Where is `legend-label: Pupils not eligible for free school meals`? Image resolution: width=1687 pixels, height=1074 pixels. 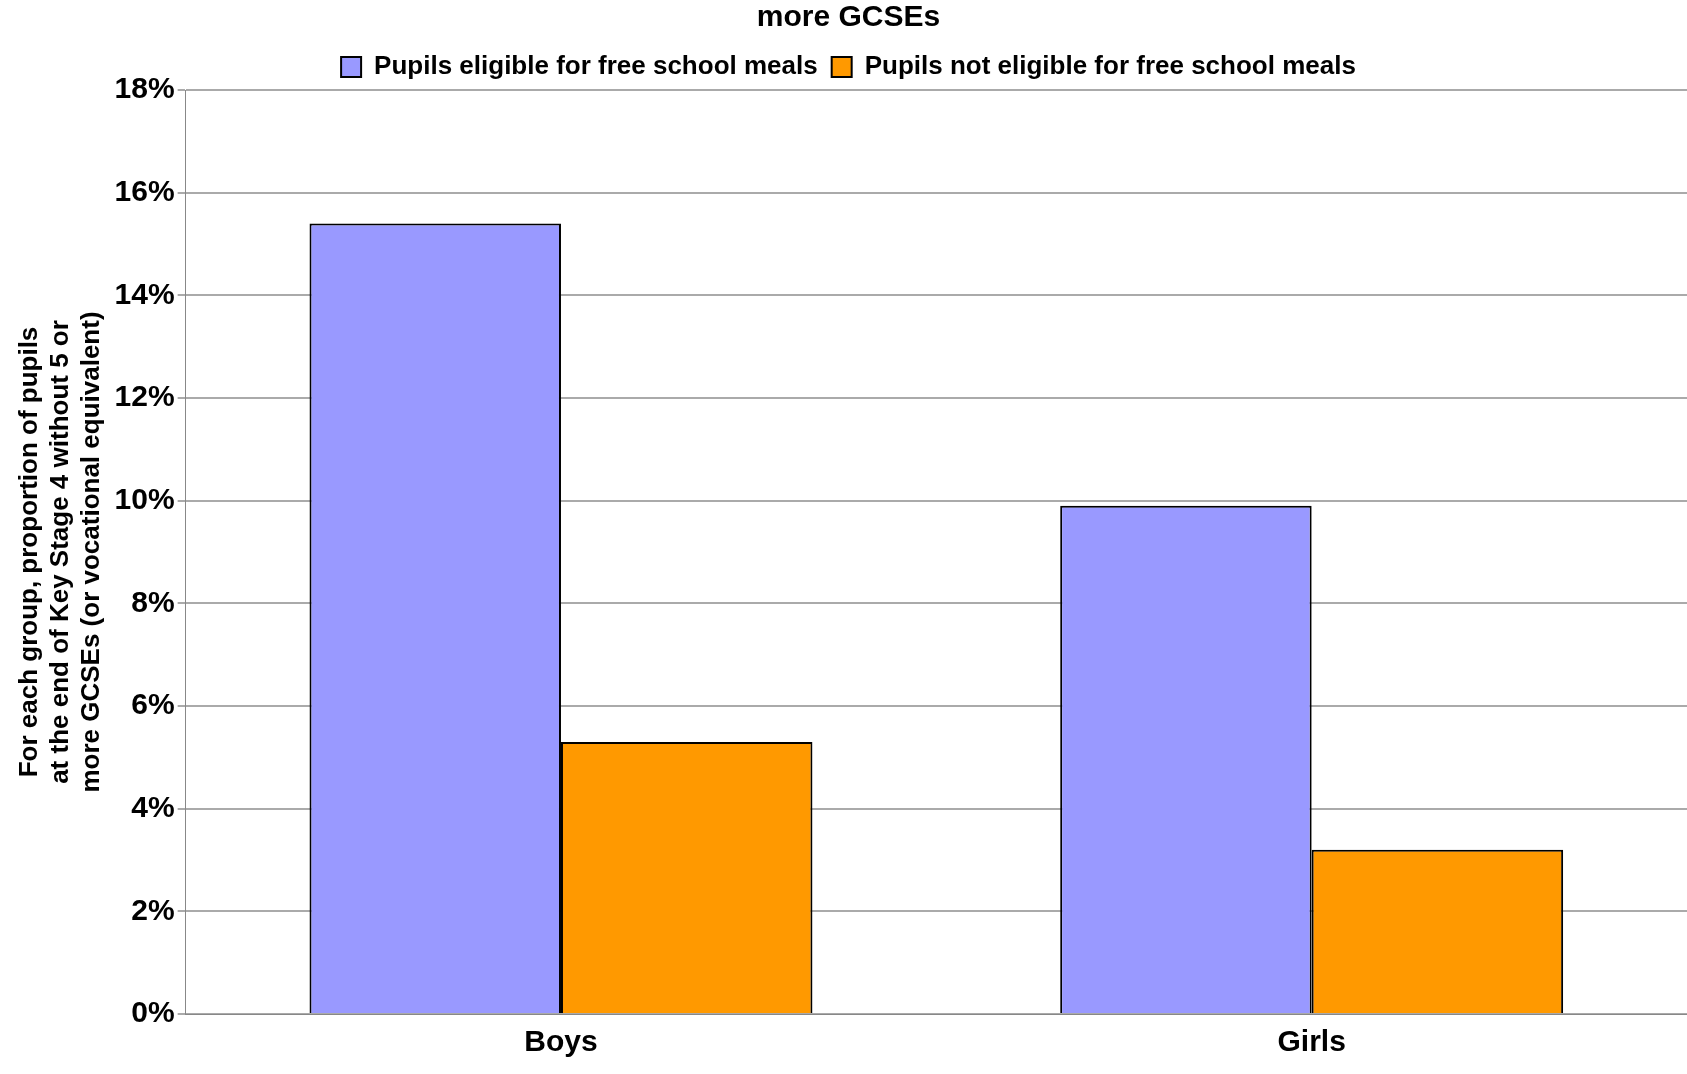
legend-label: Pupils not eligible for free school meals is located at coordinates (1110, 65).